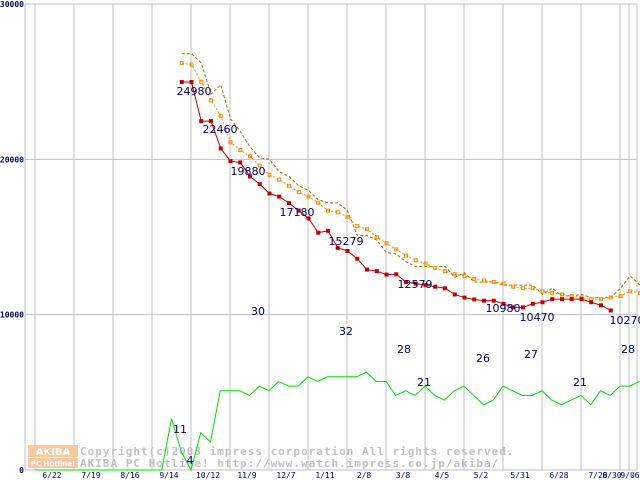 The image size is (640, 480). What do you see at coordinates (403, 475) in the screenshot?
I see `x-tick-label: 3/8` at bounding box center [403, 475].